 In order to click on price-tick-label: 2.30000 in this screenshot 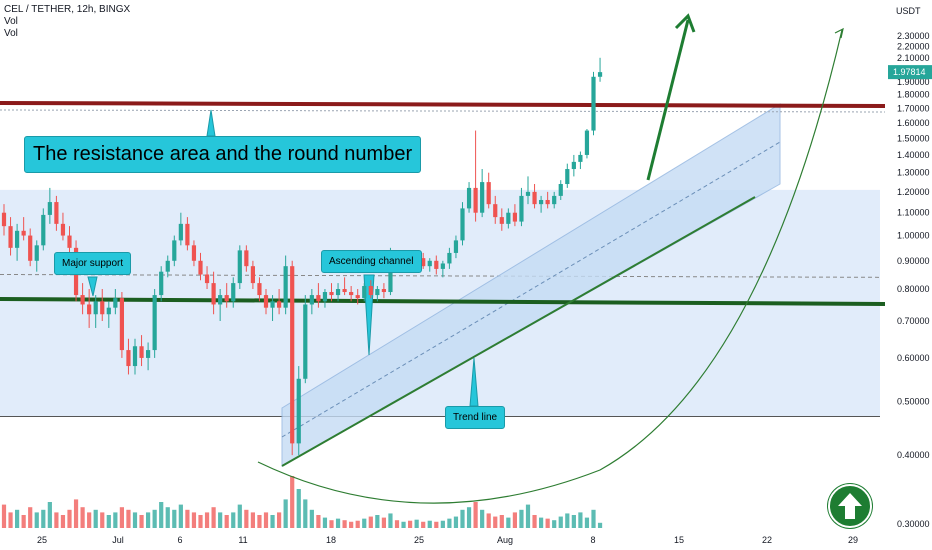, I will do `click(913, 36)`.